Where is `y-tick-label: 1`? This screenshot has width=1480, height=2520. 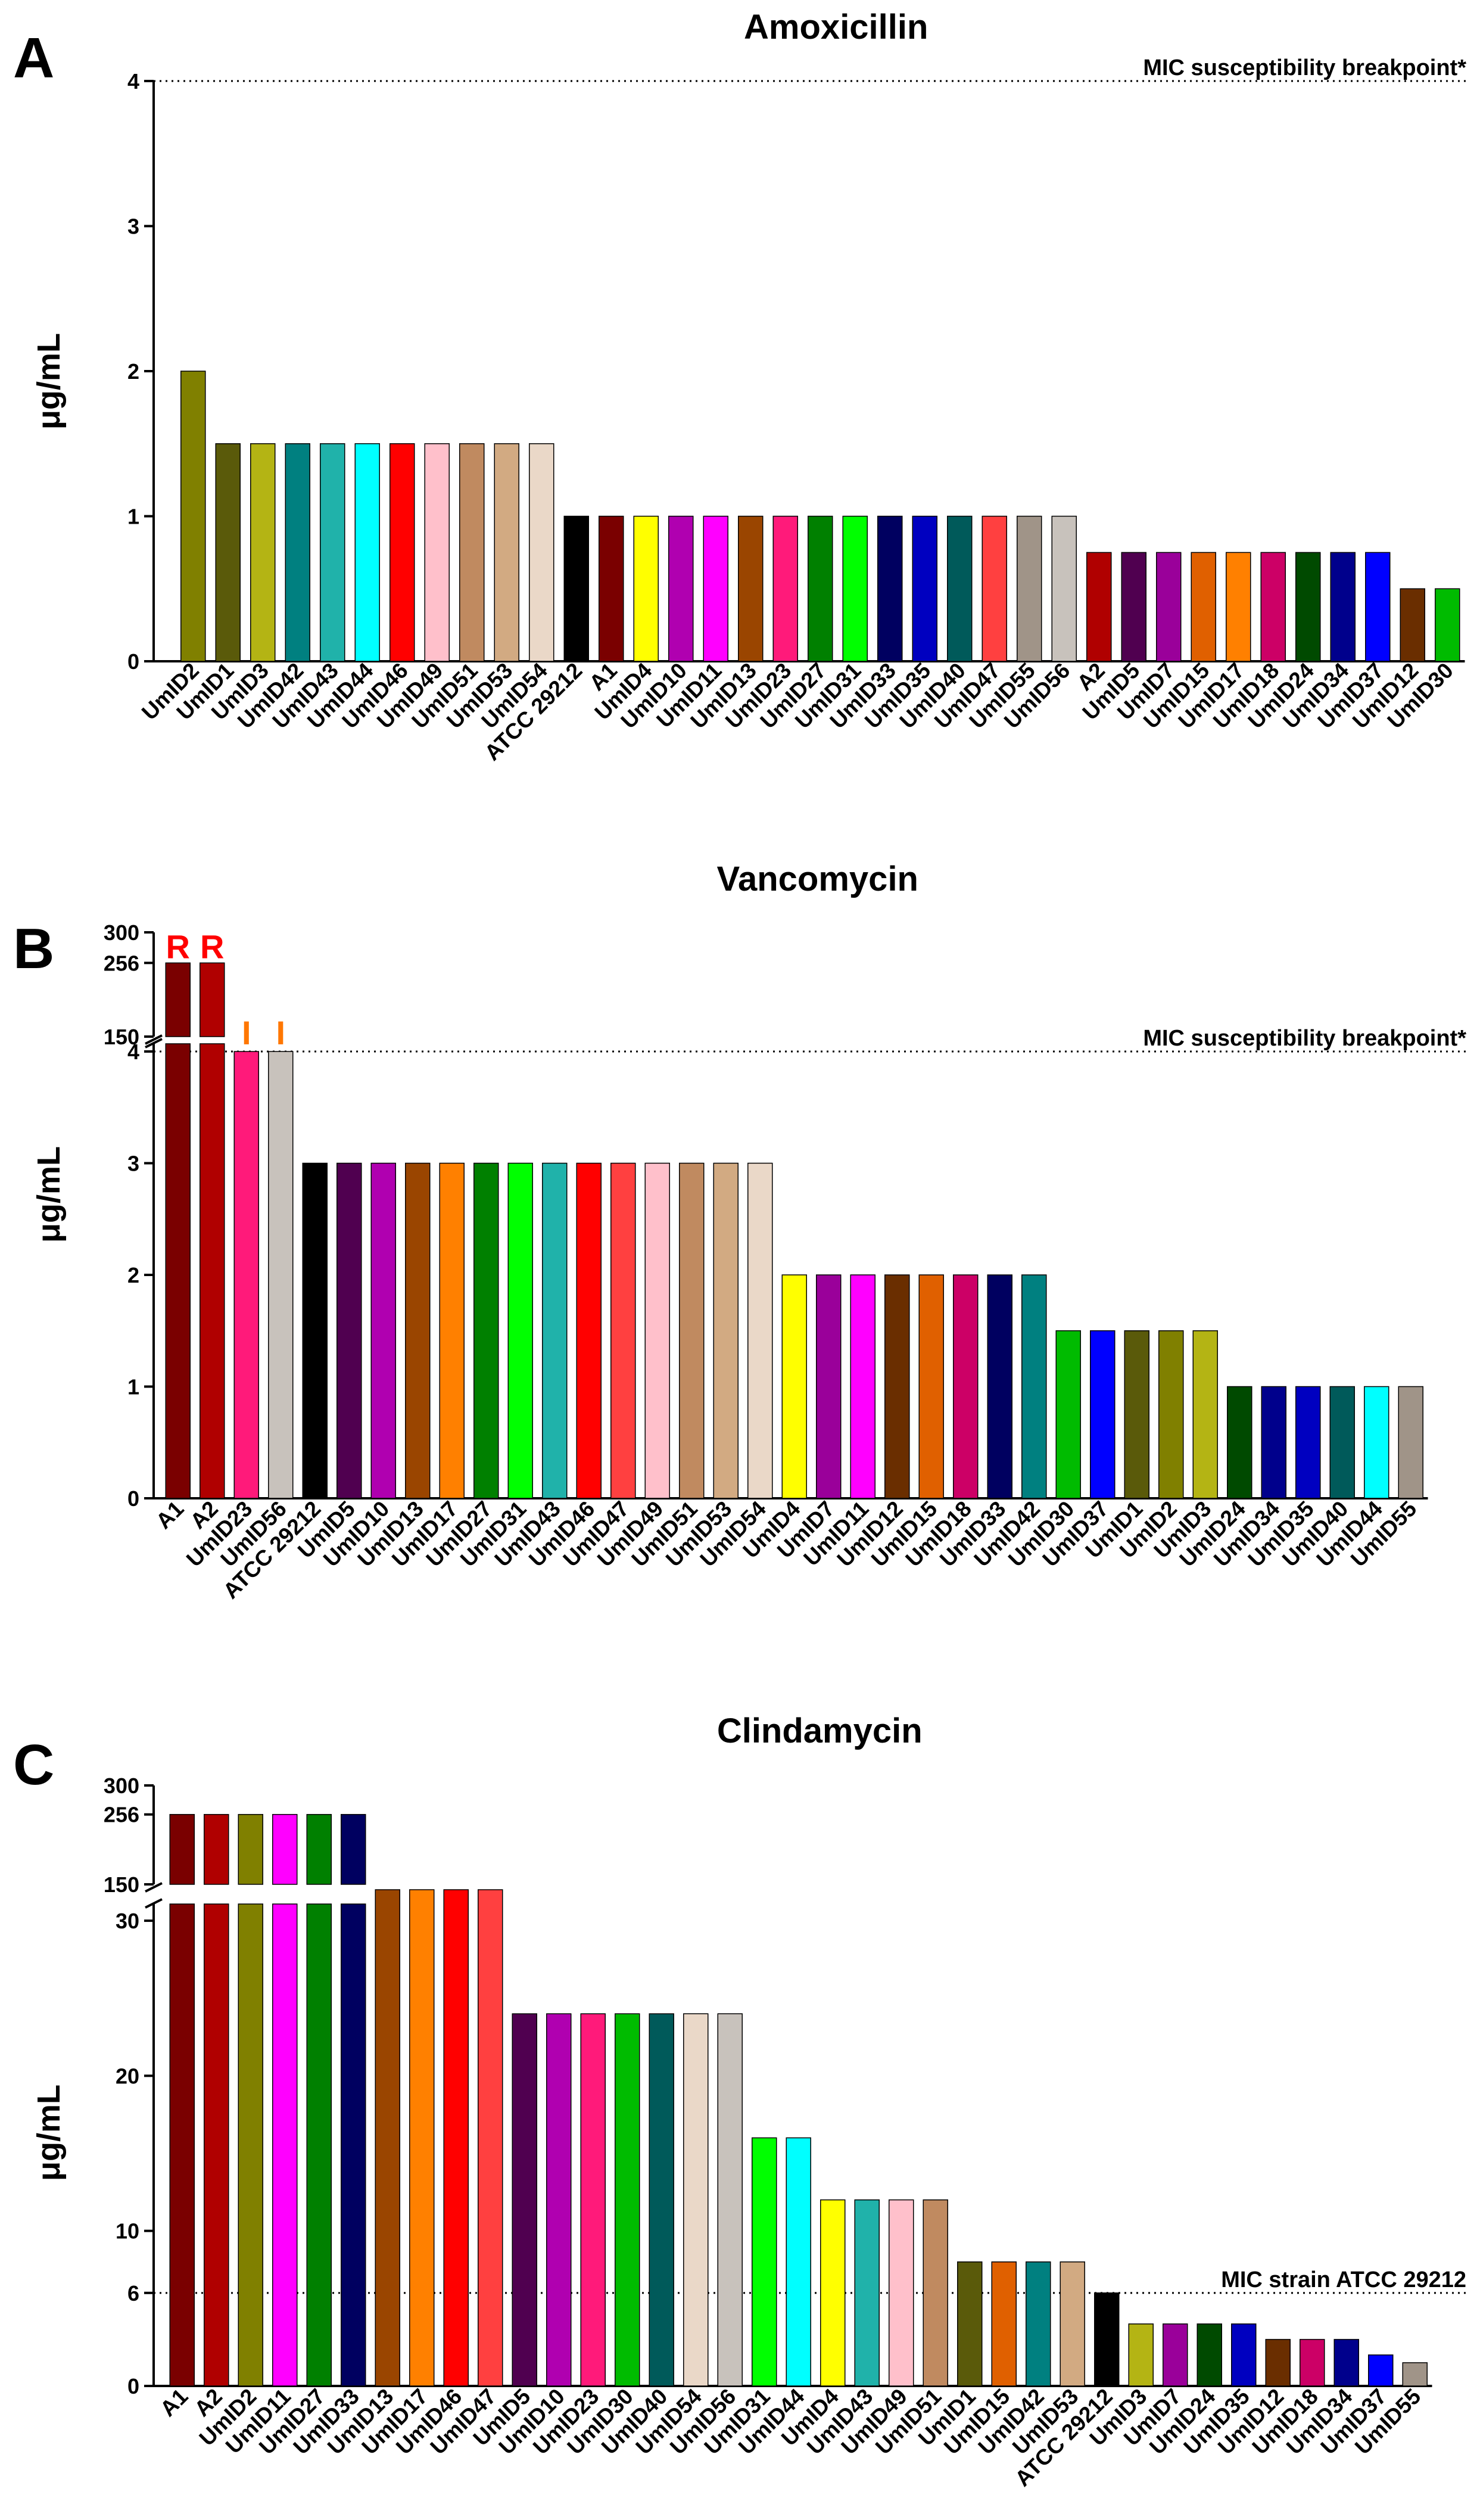
y-tick-label: 1 is located at coordinates (133, 1387).